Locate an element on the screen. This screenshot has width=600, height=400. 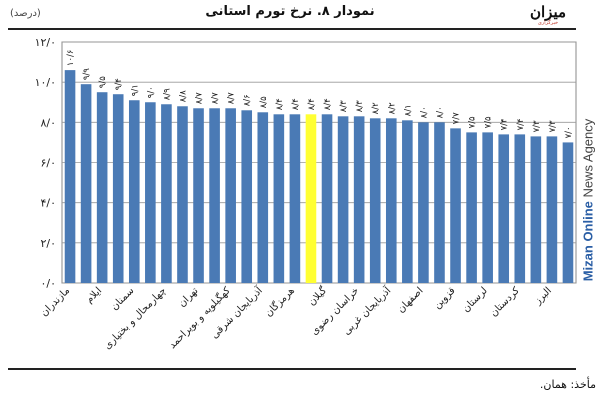
y-tick-label: ۴/۰ is located at coordinates (48, 203).